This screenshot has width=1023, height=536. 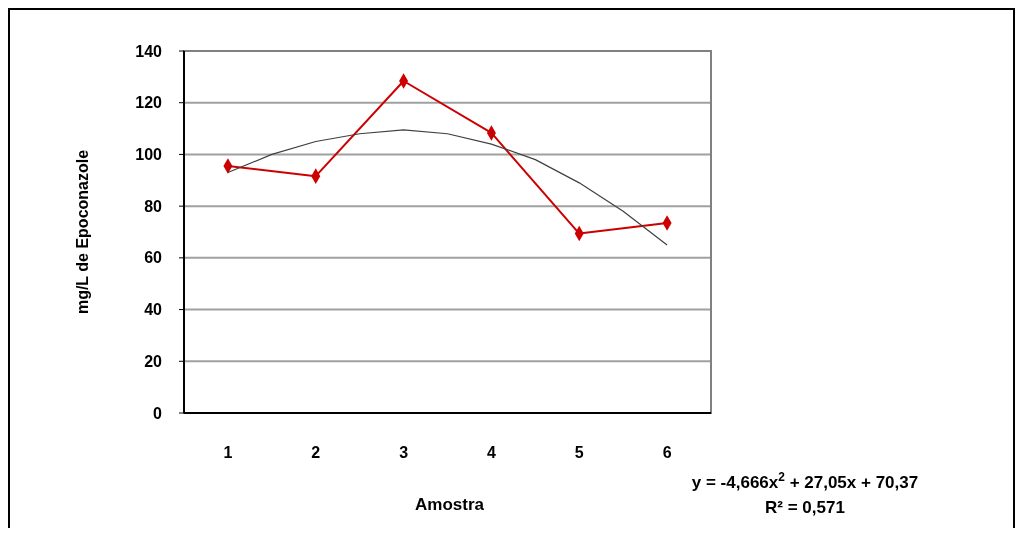 What do you see at coordinates (153, 361) in the screenshot?
I see `y-tick-label: 20` at bounding box center [153, 361].